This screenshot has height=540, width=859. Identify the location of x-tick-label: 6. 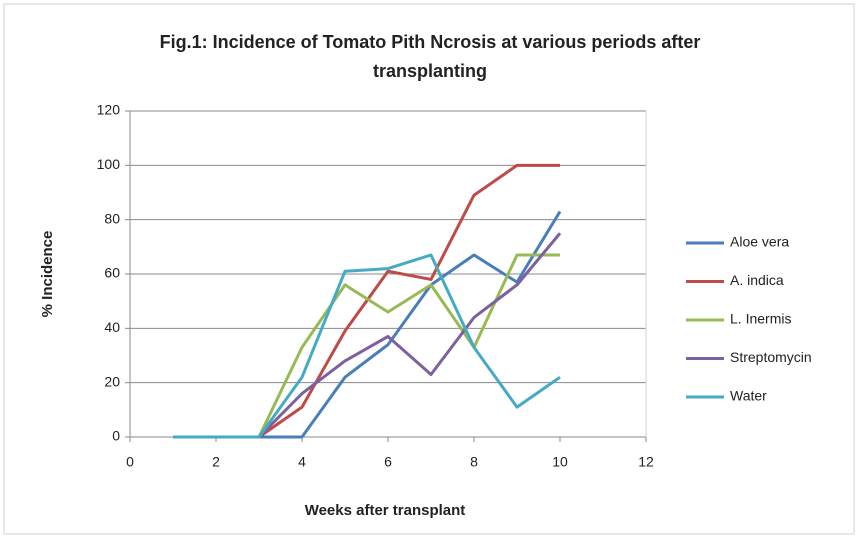
(388, 462).